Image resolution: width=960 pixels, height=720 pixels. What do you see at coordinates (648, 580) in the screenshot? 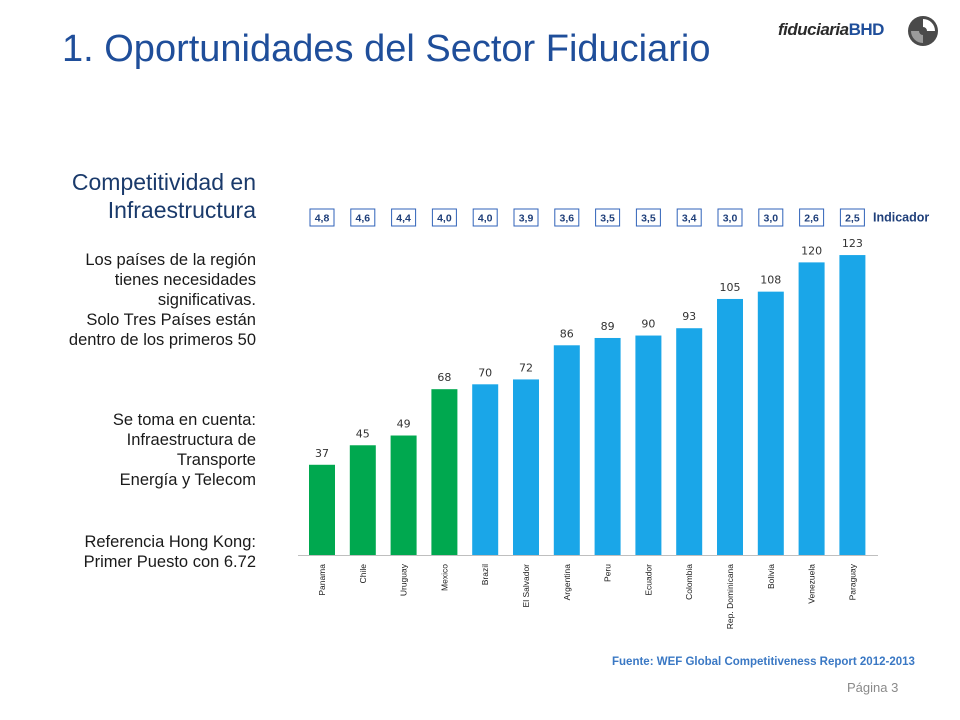
I see `category-label-8: Ecuador` at bounding box center [648, 580].